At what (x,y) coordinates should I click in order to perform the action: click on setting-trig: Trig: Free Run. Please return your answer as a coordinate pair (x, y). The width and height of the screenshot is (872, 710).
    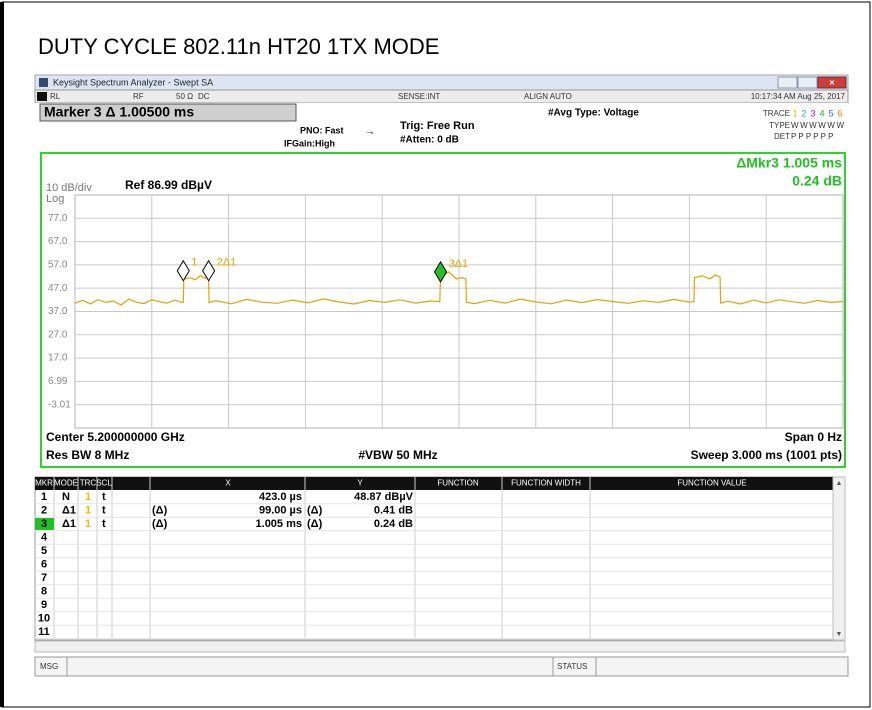
    Looking at the image, I should click on (437, 126).